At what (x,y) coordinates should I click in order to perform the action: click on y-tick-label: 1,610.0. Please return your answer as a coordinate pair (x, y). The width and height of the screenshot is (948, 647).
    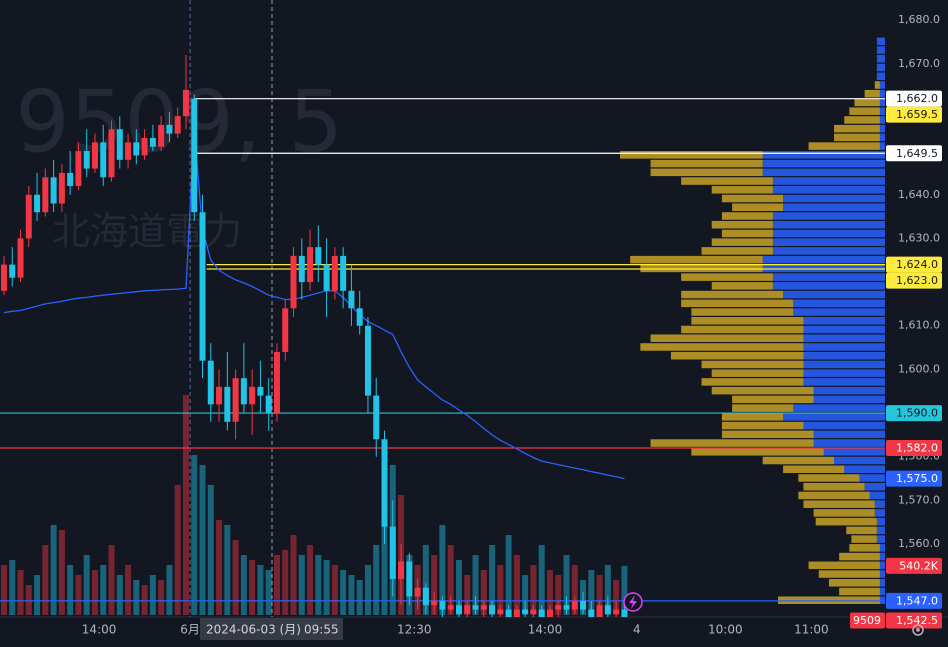
    Looking at the image, I should click on (919, 325).